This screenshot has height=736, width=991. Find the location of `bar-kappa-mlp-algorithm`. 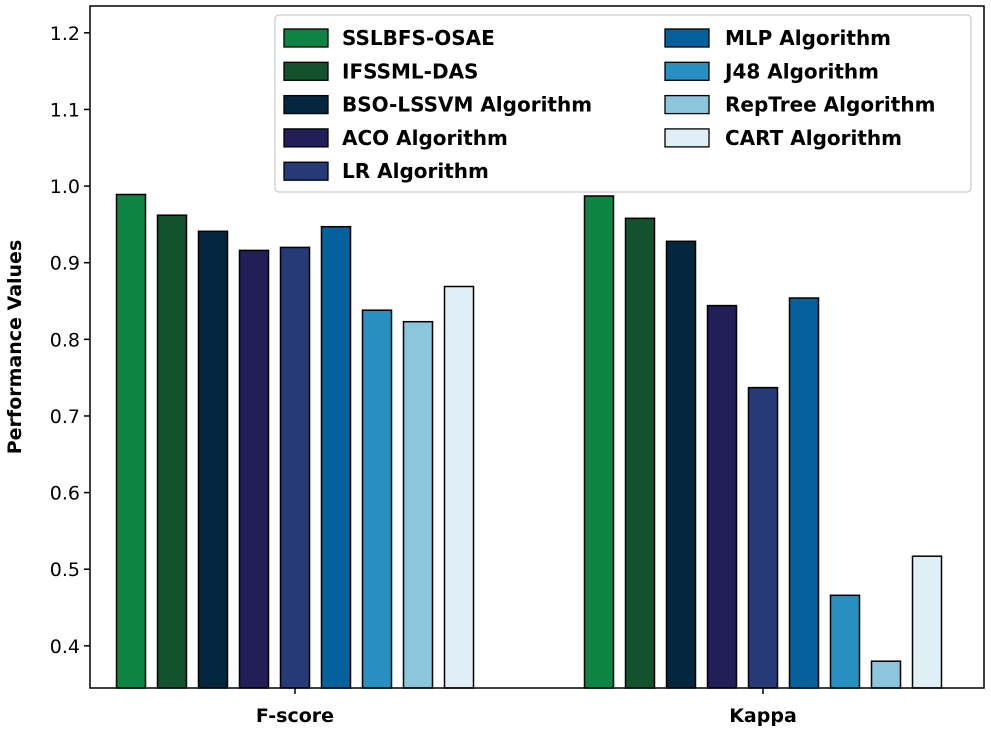

bar-kappa-mlp-algorithm is located at coordinates (804, 493).